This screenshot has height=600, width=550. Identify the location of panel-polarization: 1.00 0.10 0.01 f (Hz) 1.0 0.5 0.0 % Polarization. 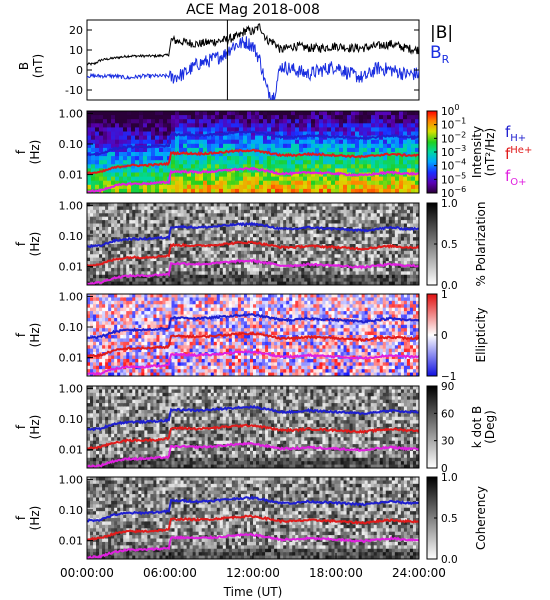
(251, 245).